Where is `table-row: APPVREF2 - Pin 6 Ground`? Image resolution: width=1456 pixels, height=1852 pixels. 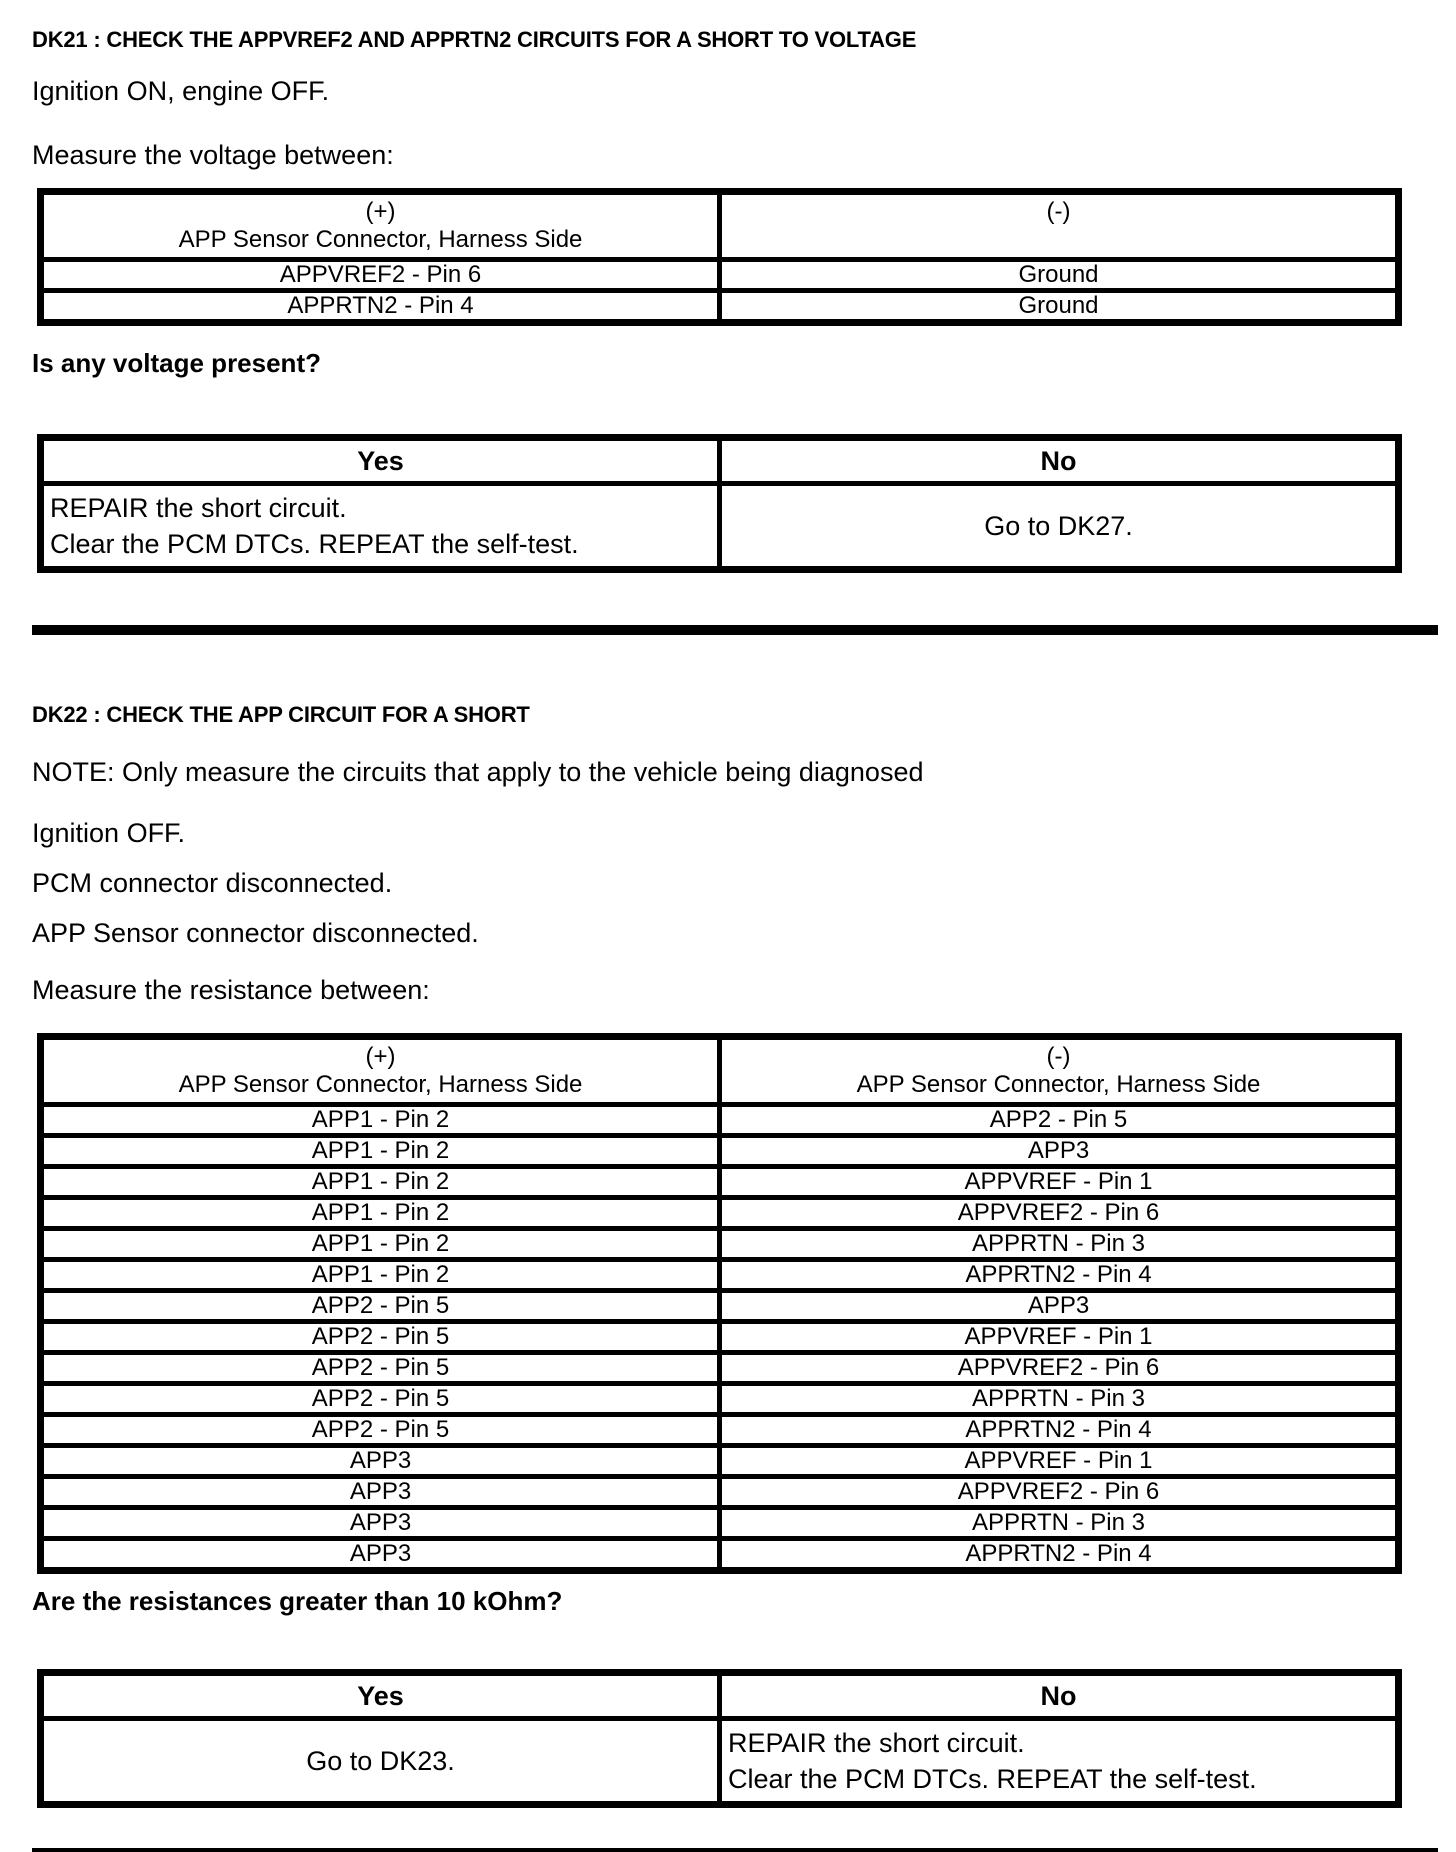
table-row: APPVREF2 - Pin 6 Ground is located at coordinates (719, 275).